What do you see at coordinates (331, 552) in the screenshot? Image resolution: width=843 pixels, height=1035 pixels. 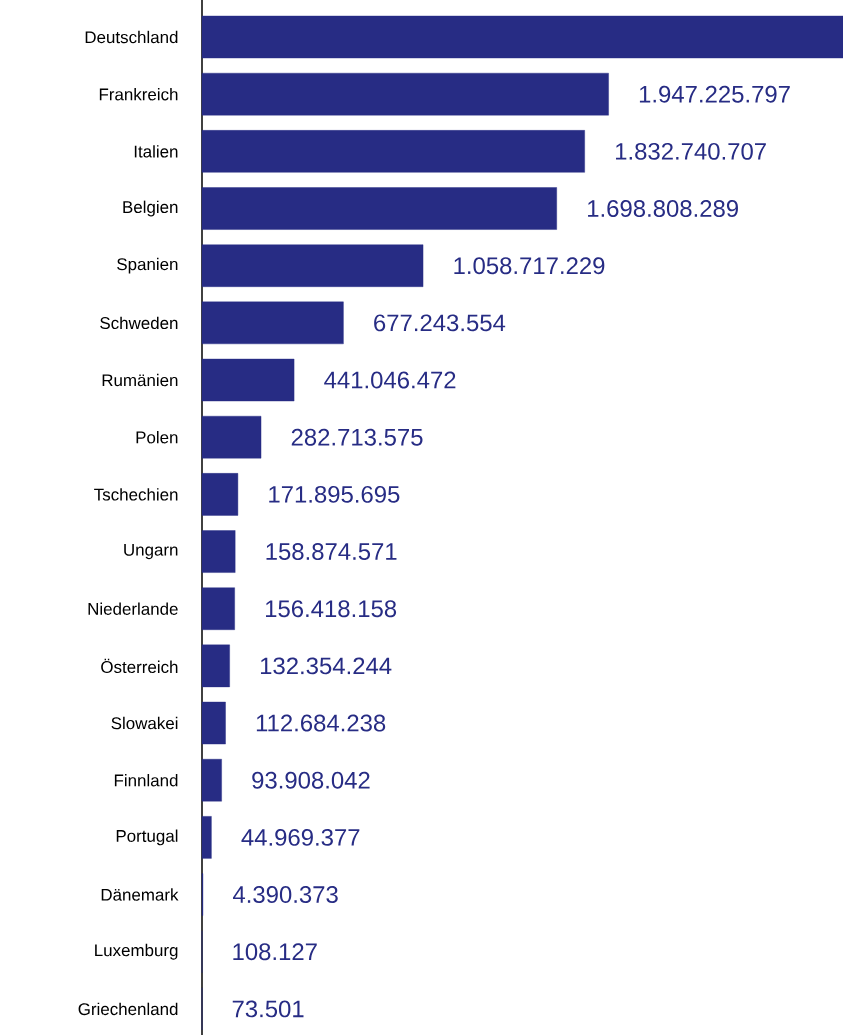 I see `data-label: 158.874.571` at bounding box center [331, 552].